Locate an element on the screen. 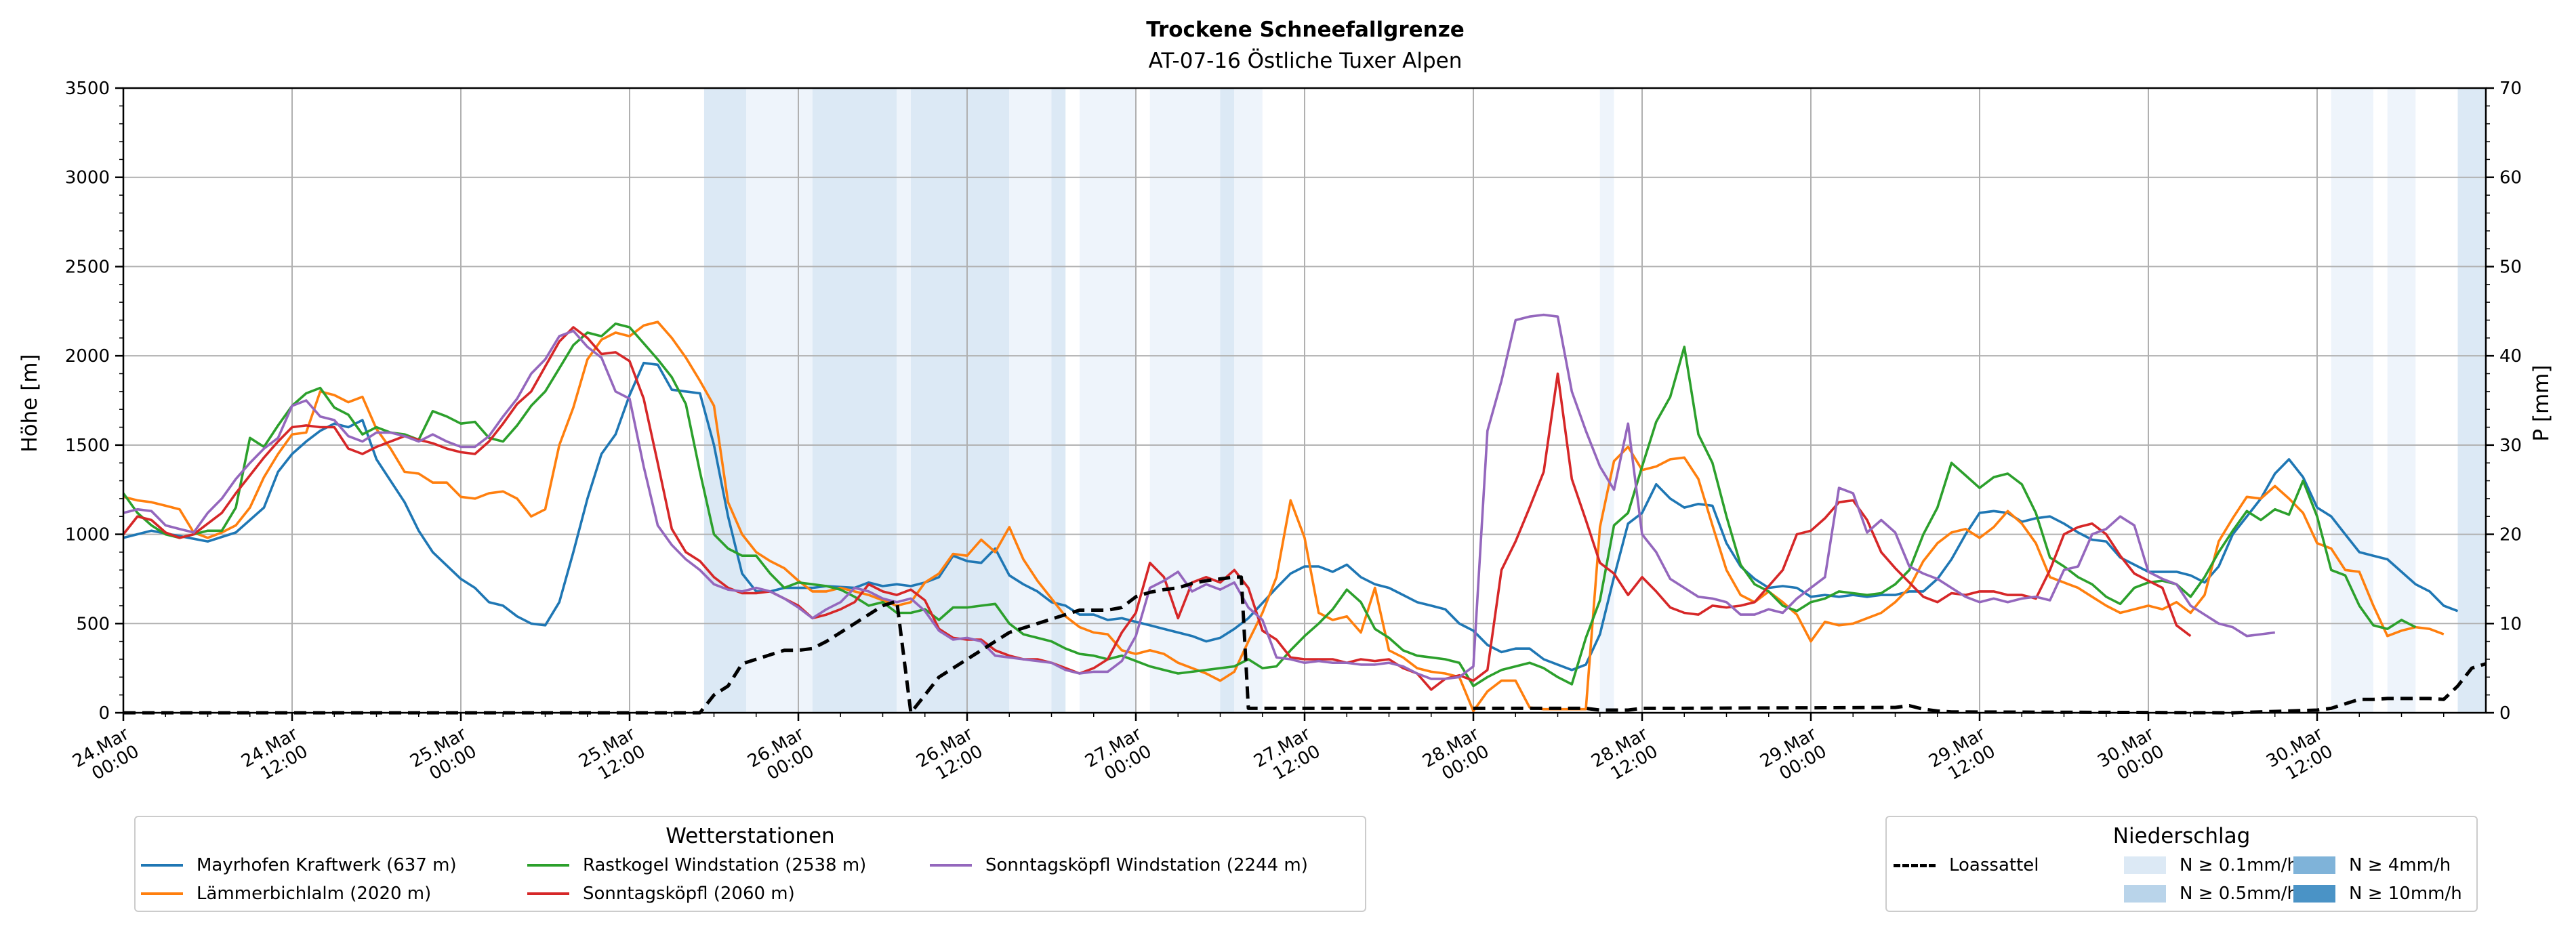  legend-item-precip-10: N ≥ 10mm/h is located at coordinates (2378, 894).